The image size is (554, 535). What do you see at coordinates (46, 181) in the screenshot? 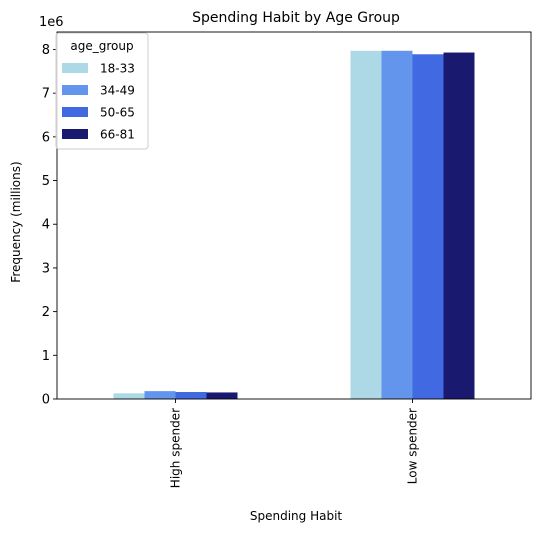
I see `y-tick-label: 5` at bounding box center [46, 181].